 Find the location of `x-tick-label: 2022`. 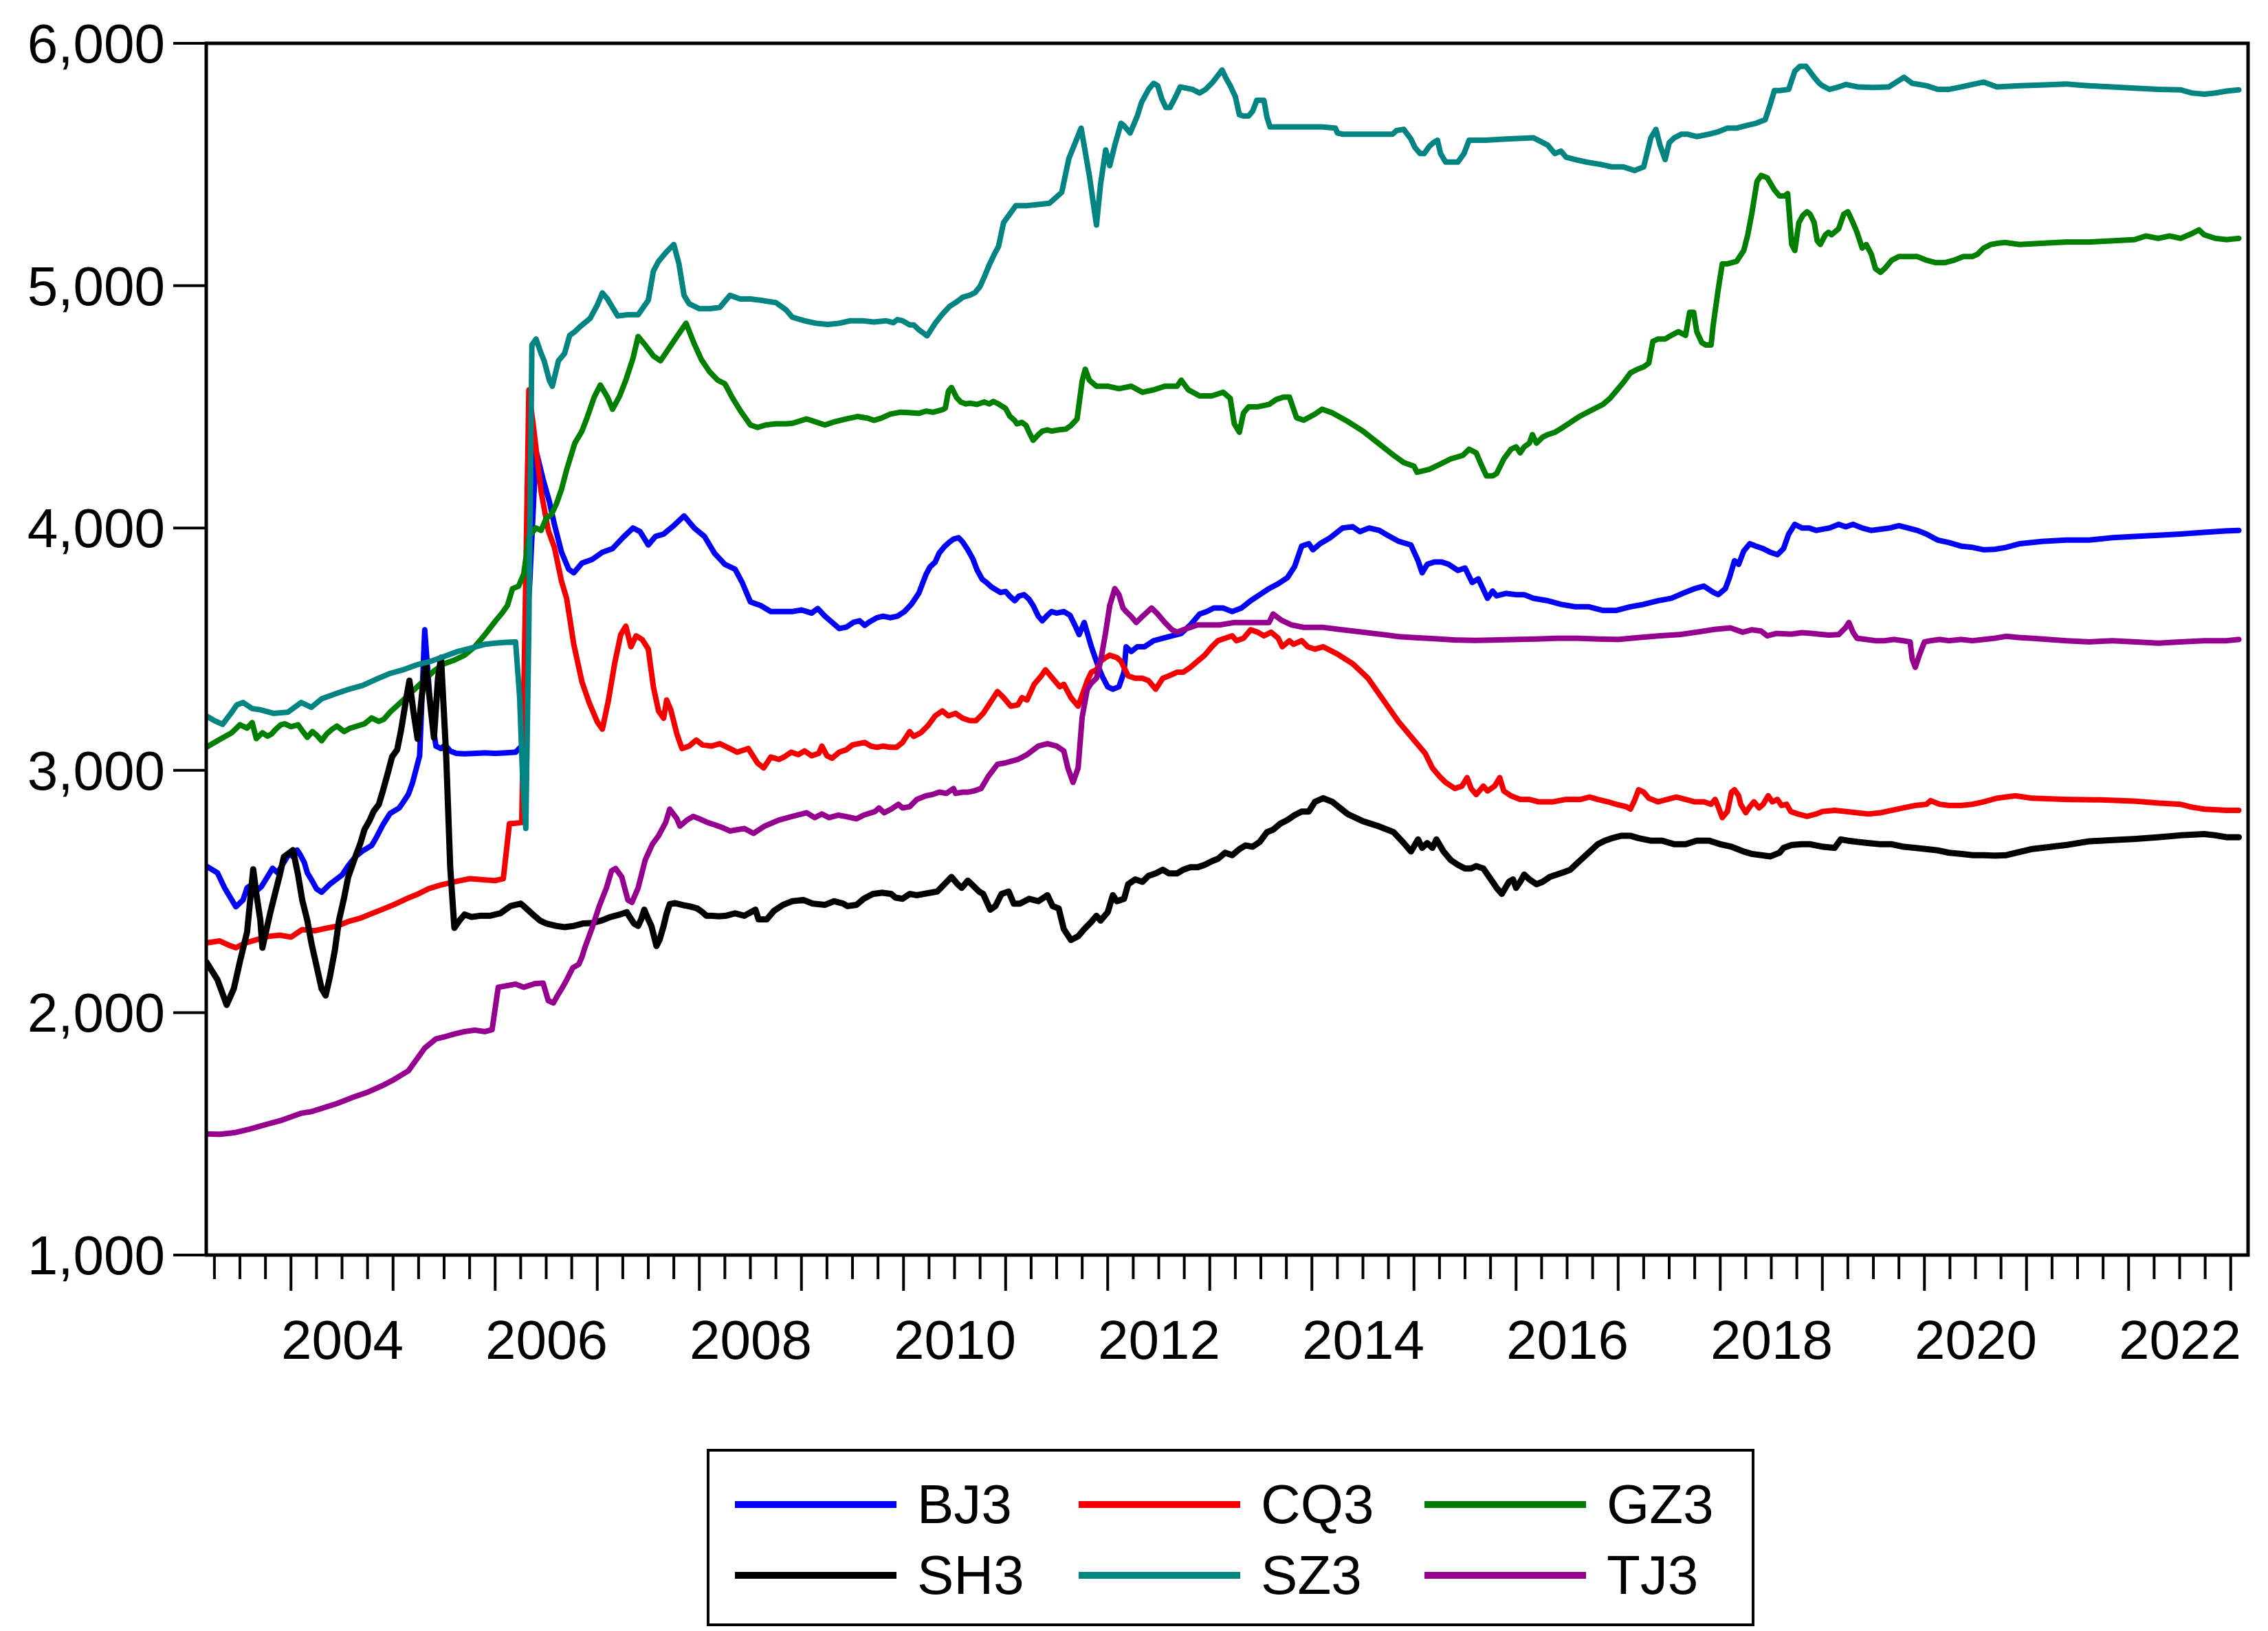

x-tick-label: 2022 is located at coordinates (2180, 1340).